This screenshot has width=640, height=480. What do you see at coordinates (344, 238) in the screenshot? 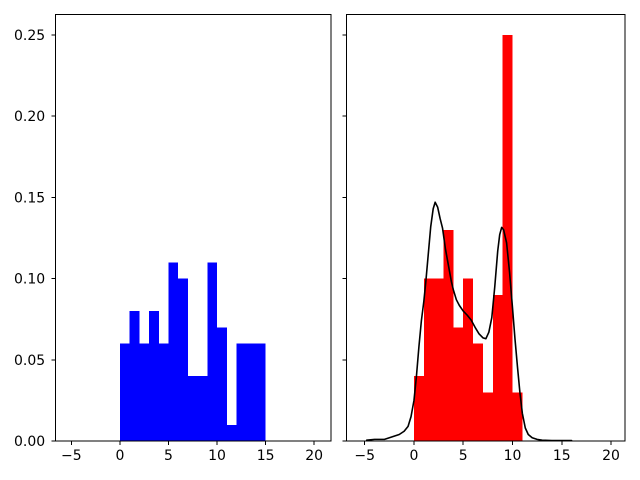
I see `y-axis` at bounding box center [344, 238].